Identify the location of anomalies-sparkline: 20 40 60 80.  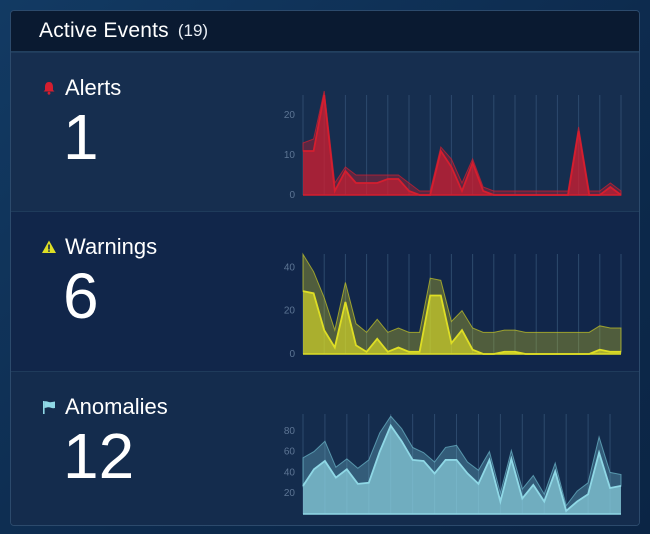
(453, 464).